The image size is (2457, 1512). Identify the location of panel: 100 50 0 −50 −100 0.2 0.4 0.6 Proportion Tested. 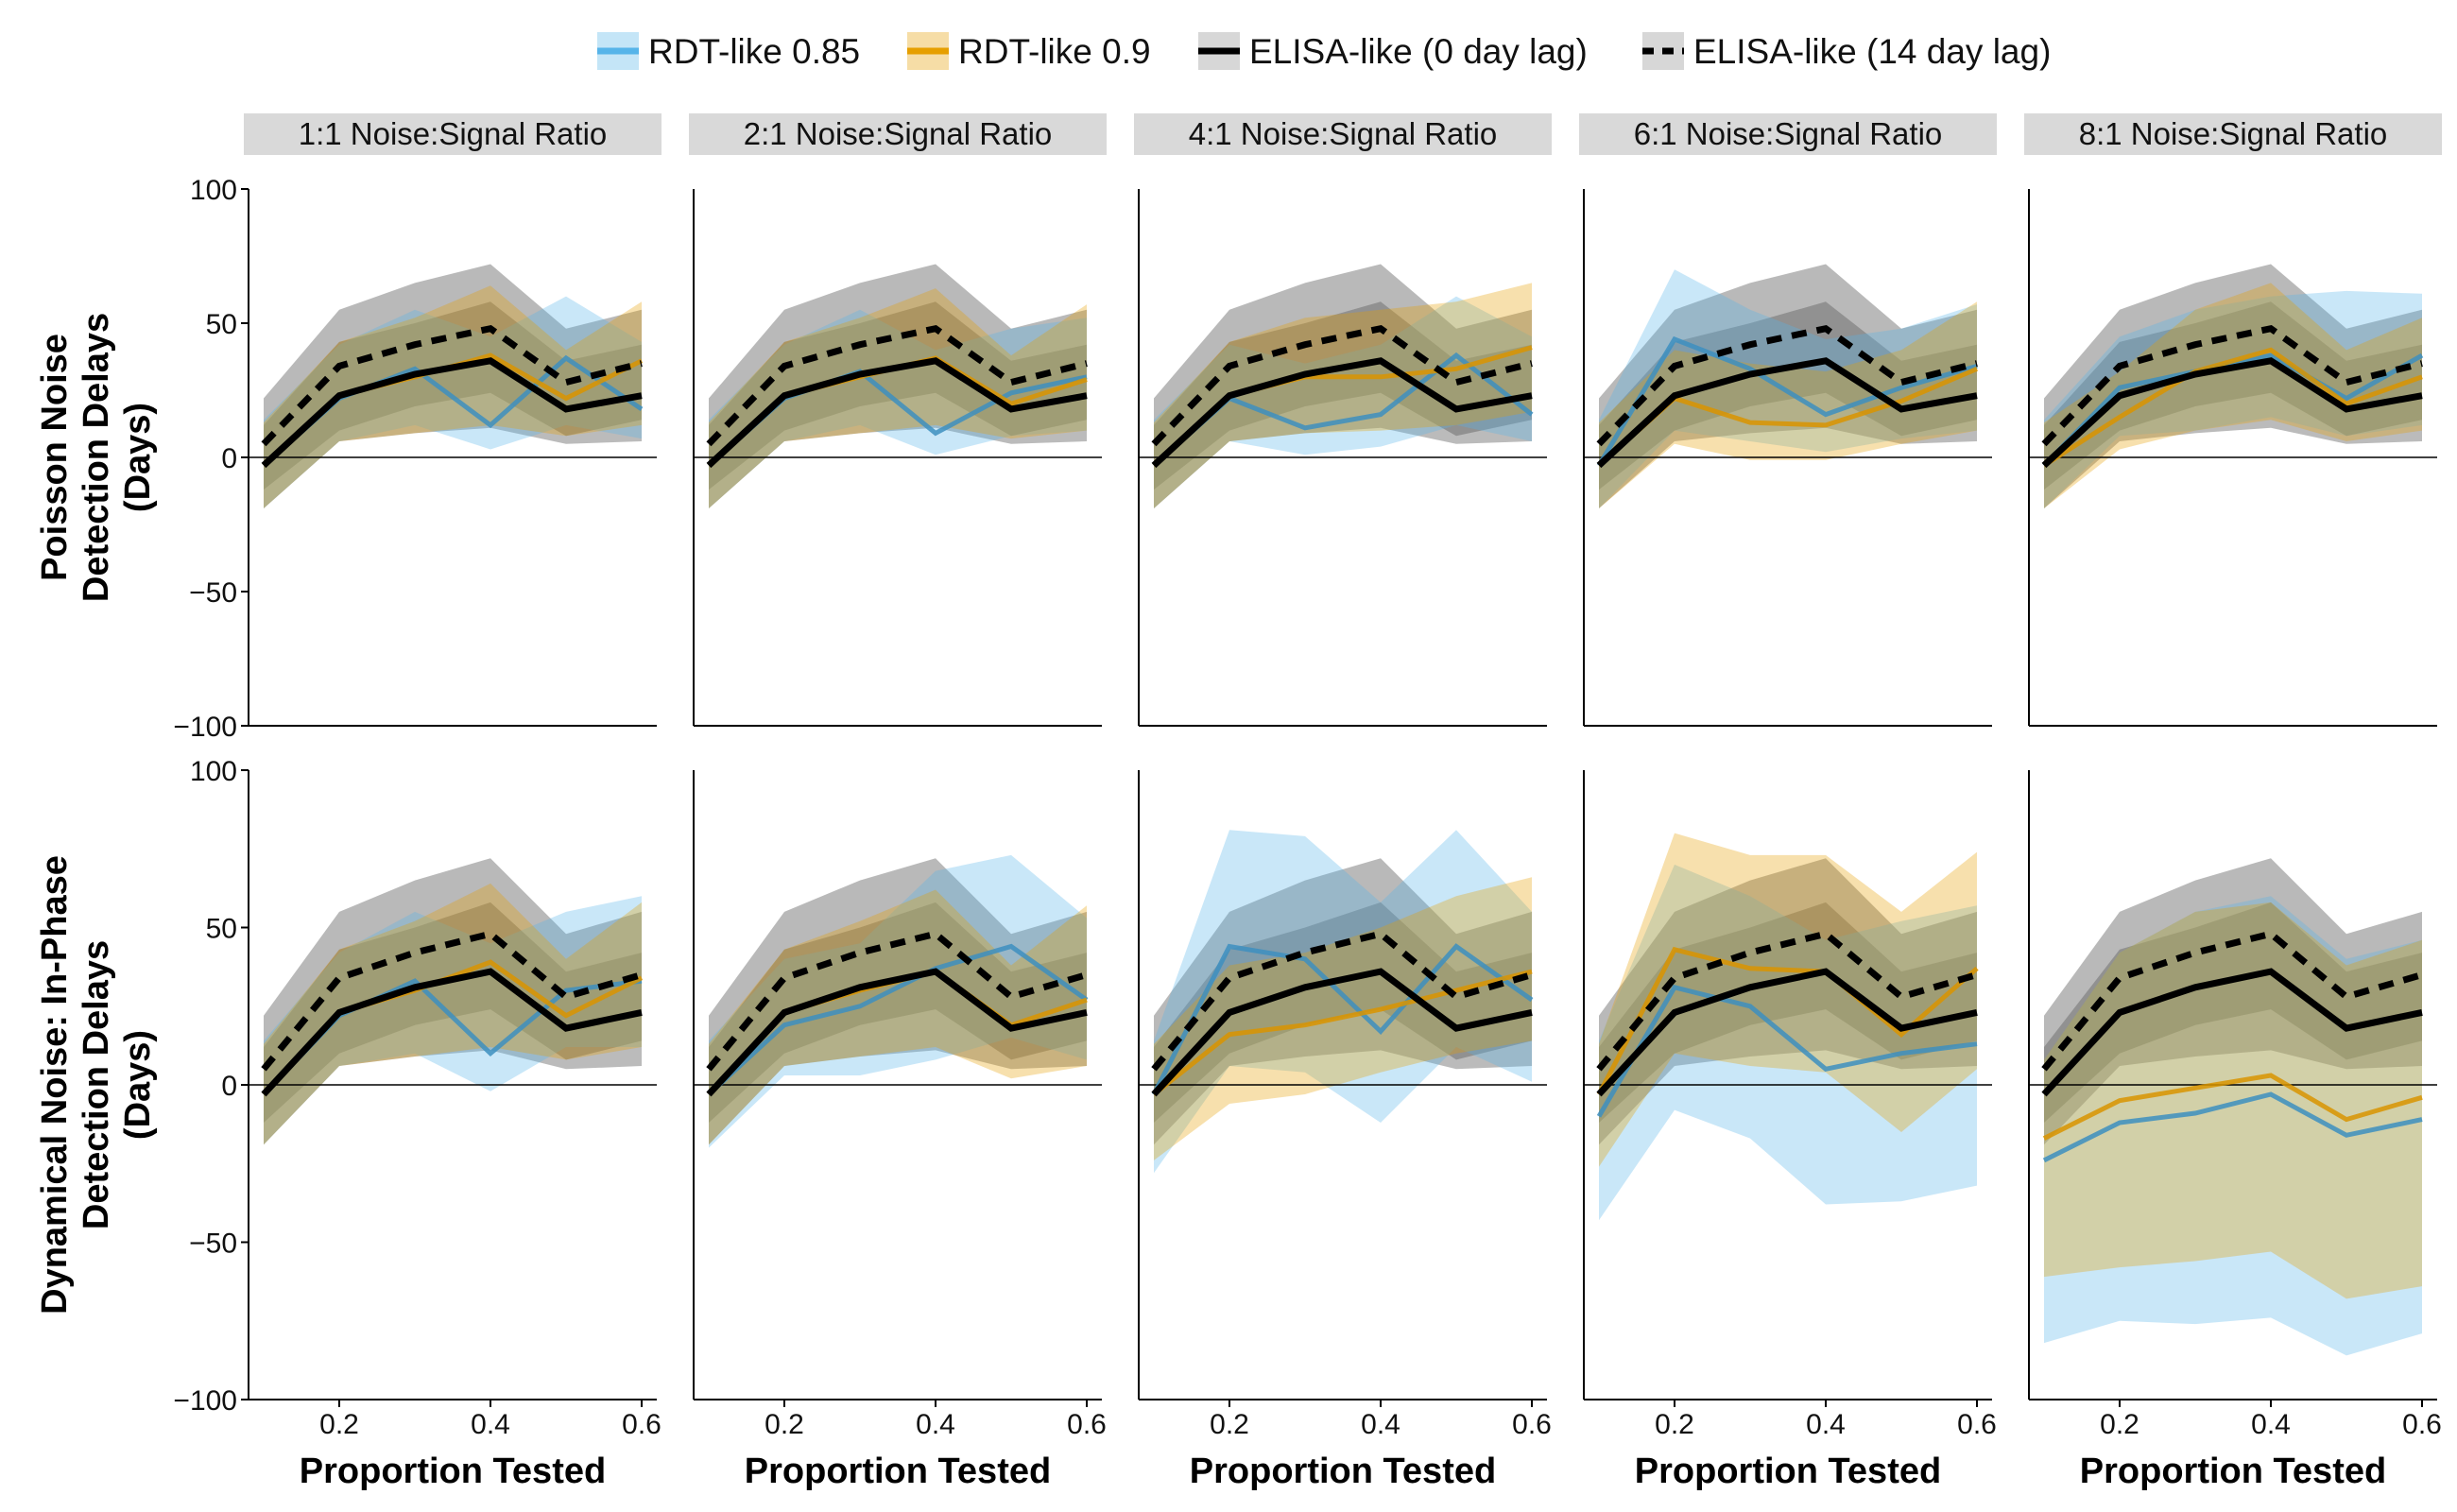
(417, 1123).